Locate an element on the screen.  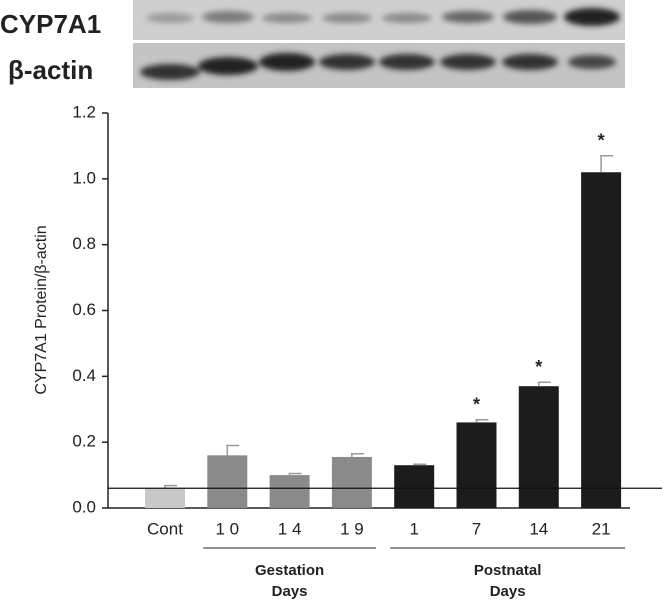
blot-label: β-actin is located at coordinates (50, 70).